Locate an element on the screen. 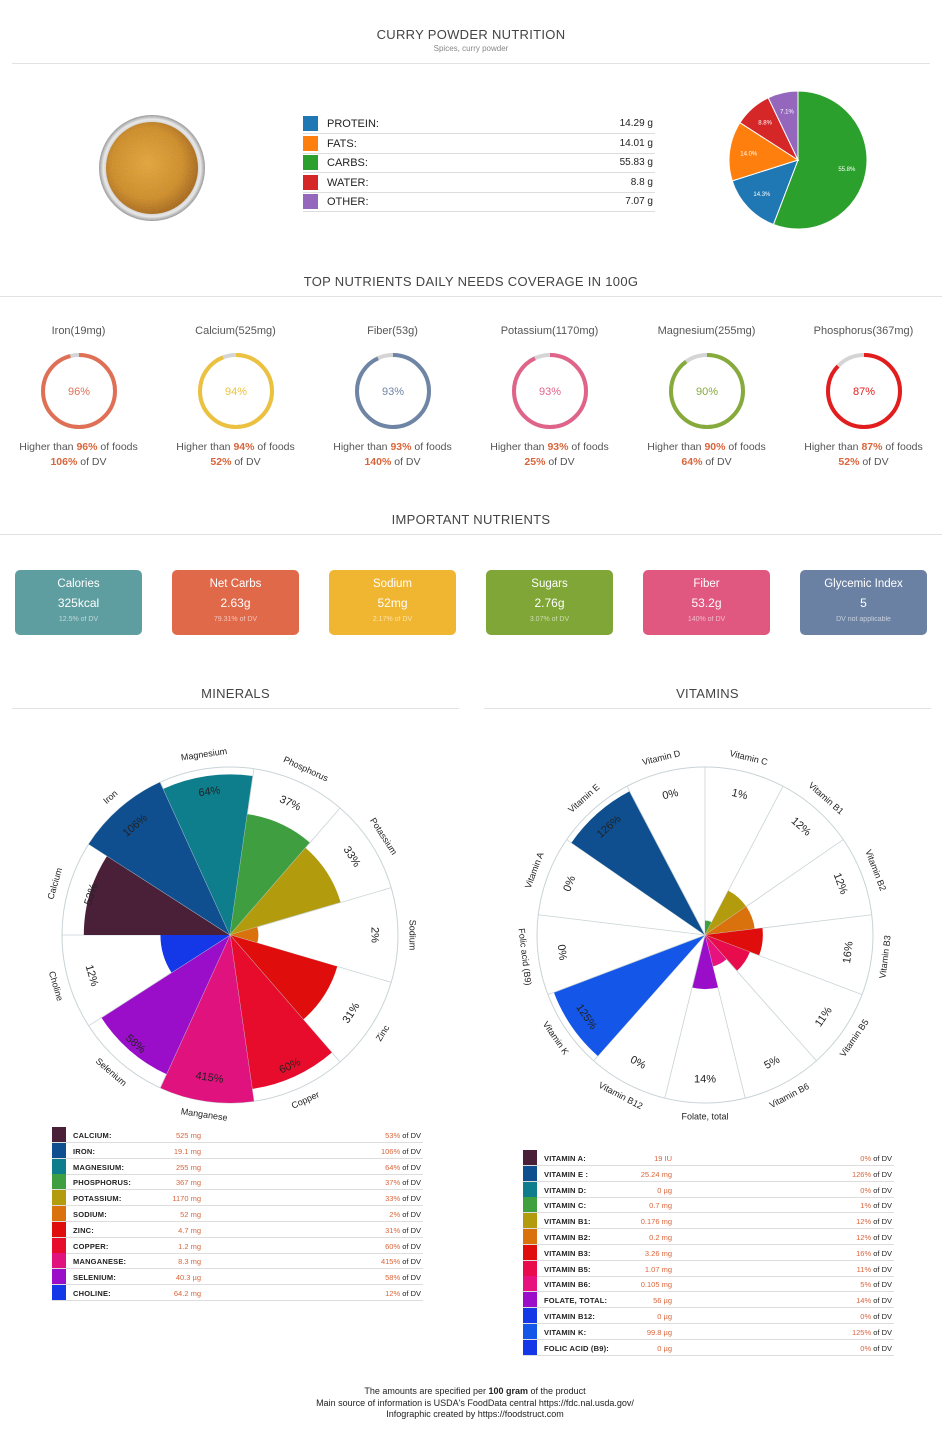 This screenshot has height=1435, width=950. polar-slice-vitamin-b5 is located at coordinates (727, 953).